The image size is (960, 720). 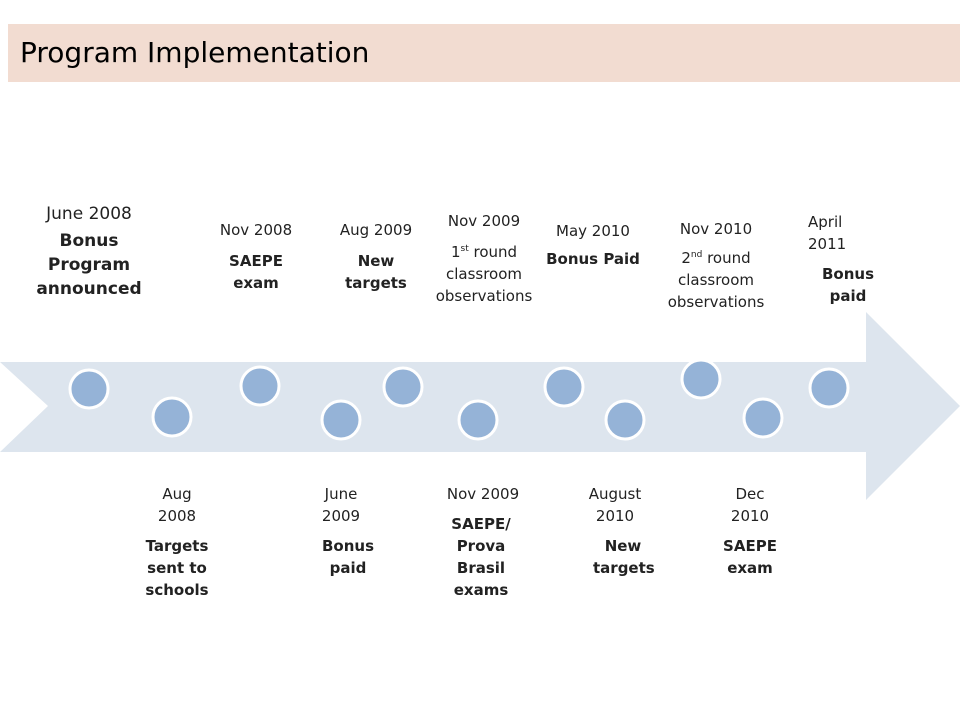 I want to click on event-aug-2008: Aug 2008 Targets sent to schools, so click(x=177, y=542).